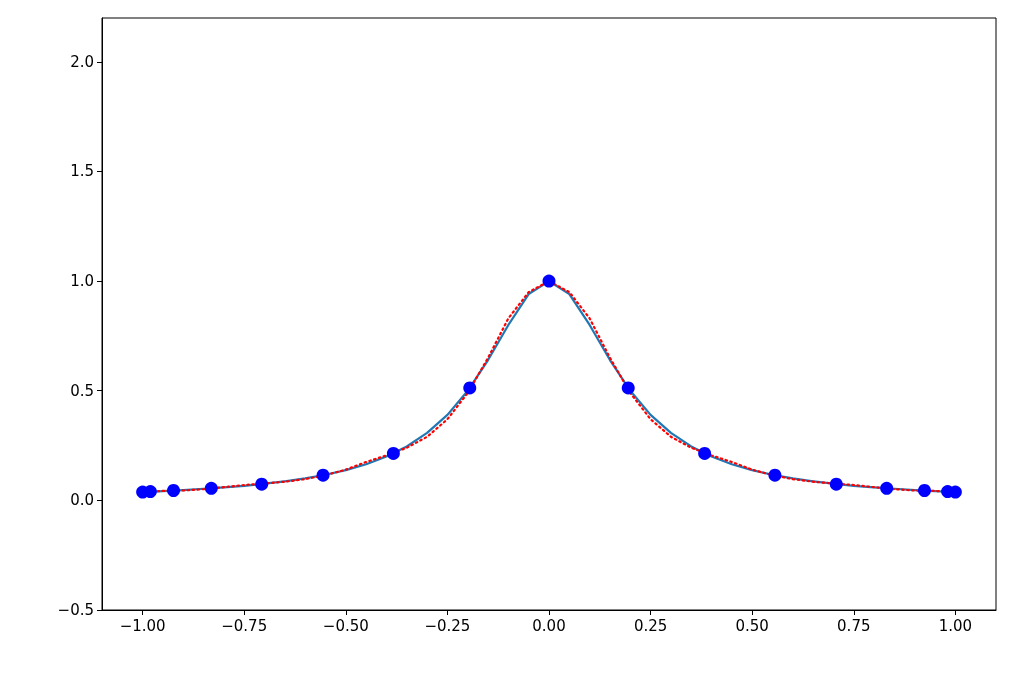  I want to click on x-tick-label: −0.25, so click(447, 625).